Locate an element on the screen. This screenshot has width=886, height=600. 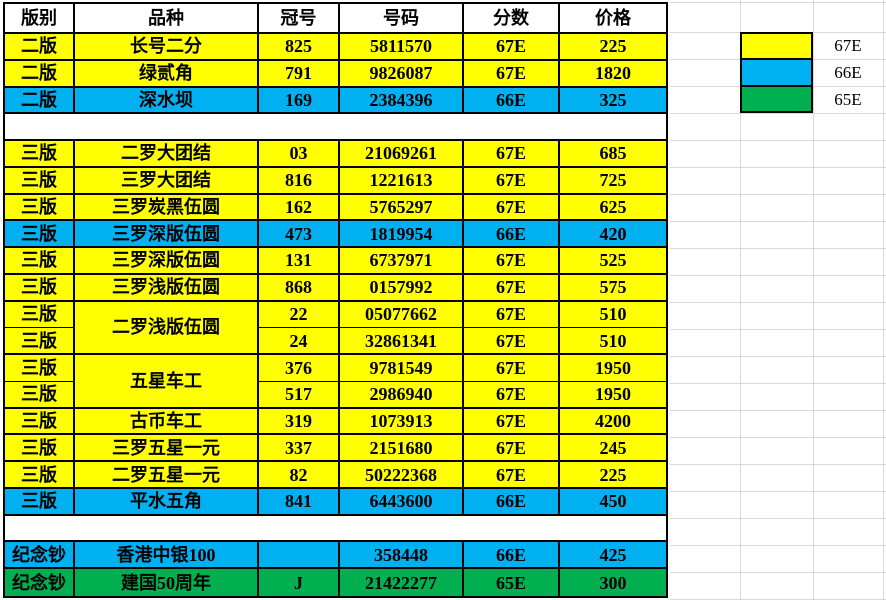
cell-variety: 长号二分 is located at coordinates (167, 47).